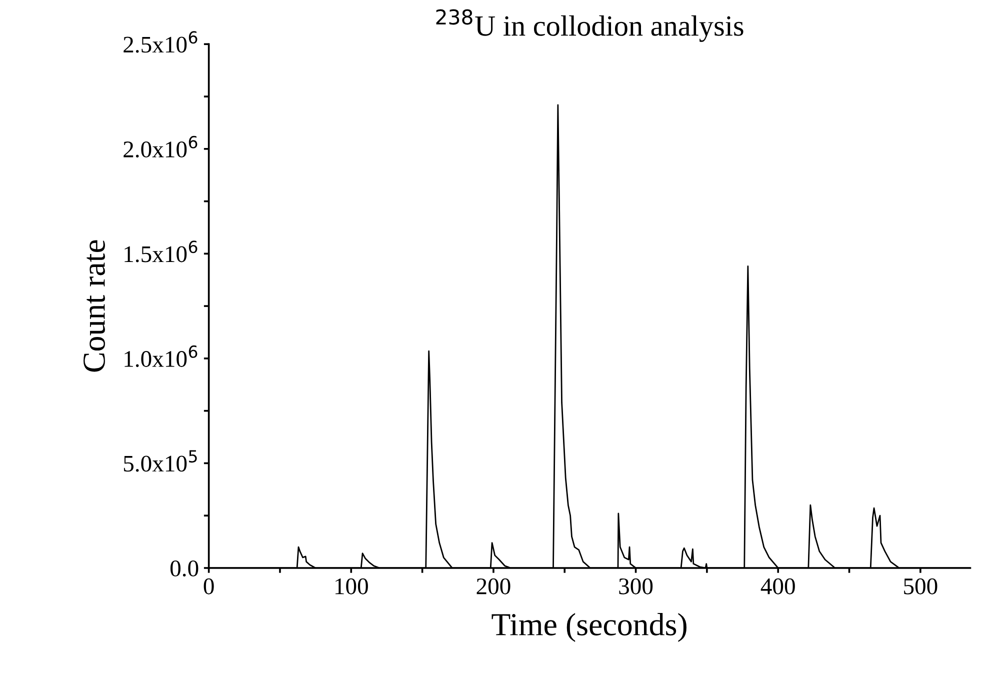  Describe the element at coordinates (352, 586) in the screenshot. I see `x-tick-label: 100` at that location.